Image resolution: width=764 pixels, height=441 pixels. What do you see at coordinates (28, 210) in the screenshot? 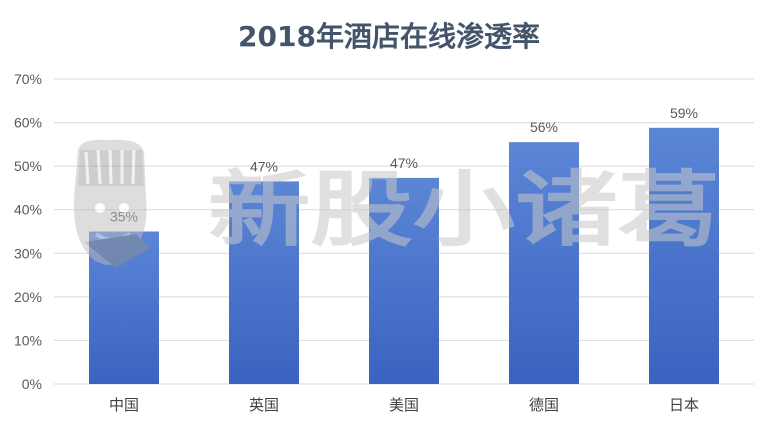
I see `y-tick-label: 40%` at bounding box center [28, 210].